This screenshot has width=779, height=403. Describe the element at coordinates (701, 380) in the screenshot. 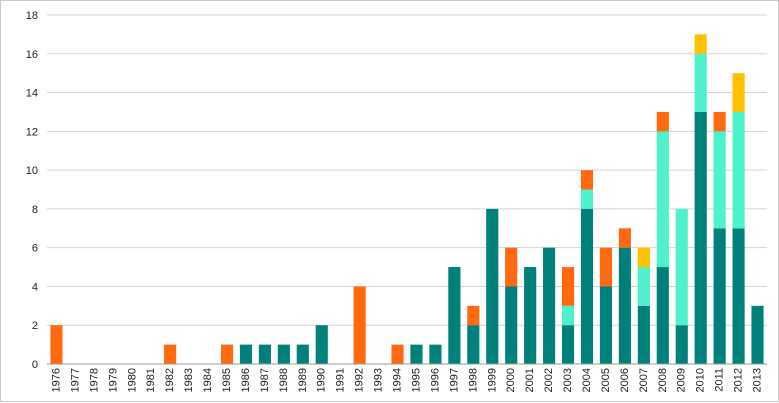

I see `x-tick-label: 2010` at that location.